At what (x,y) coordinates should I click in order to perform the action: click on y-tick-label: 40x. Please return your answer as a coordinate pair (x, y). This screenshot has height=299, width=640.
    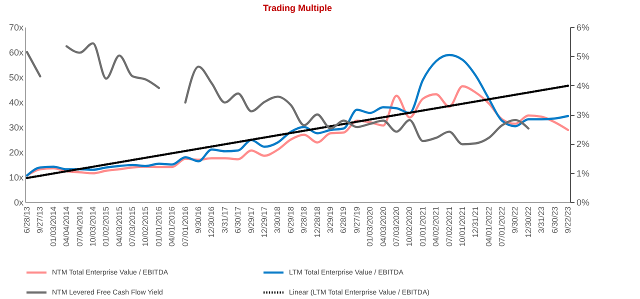
    Looking at the image, I should click on (16, 103).